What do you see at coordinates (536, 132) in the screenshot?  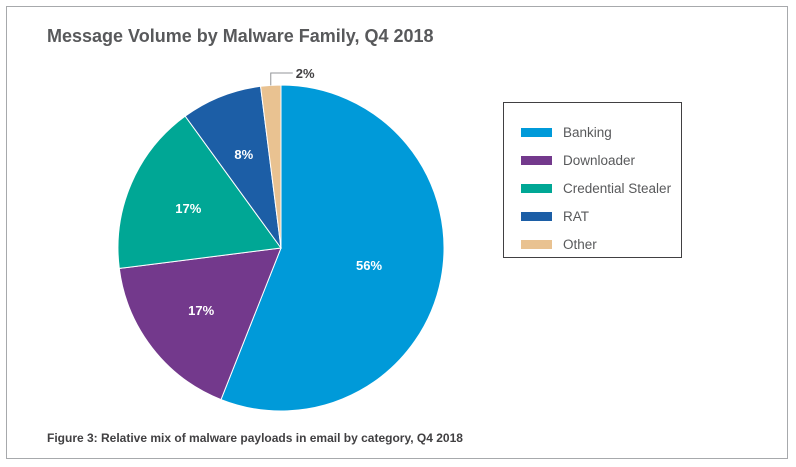 I see `legend-swatch-banking` at bounding box center [536, 132].